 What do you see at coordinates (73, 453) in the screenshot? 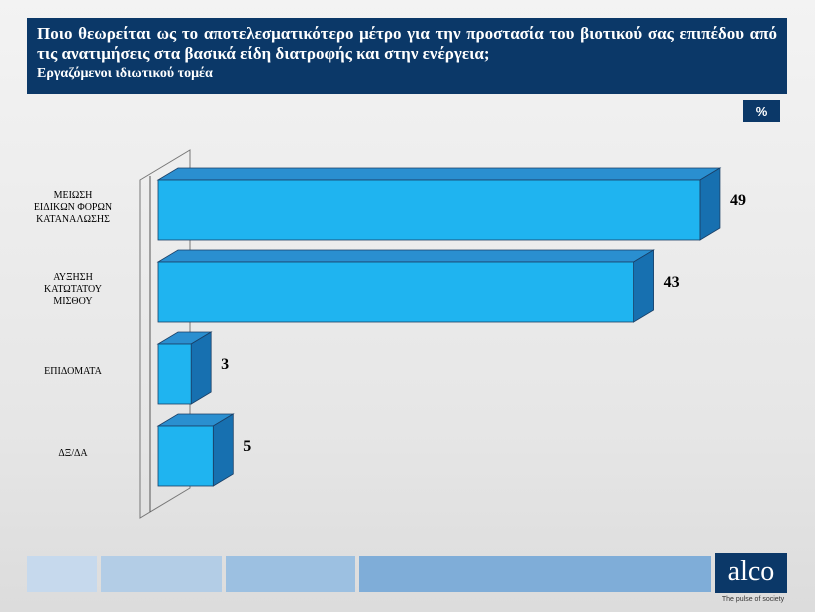
I see `category-label-3: ΔΞ/ΔΑ` at bounding box center [73, 453].